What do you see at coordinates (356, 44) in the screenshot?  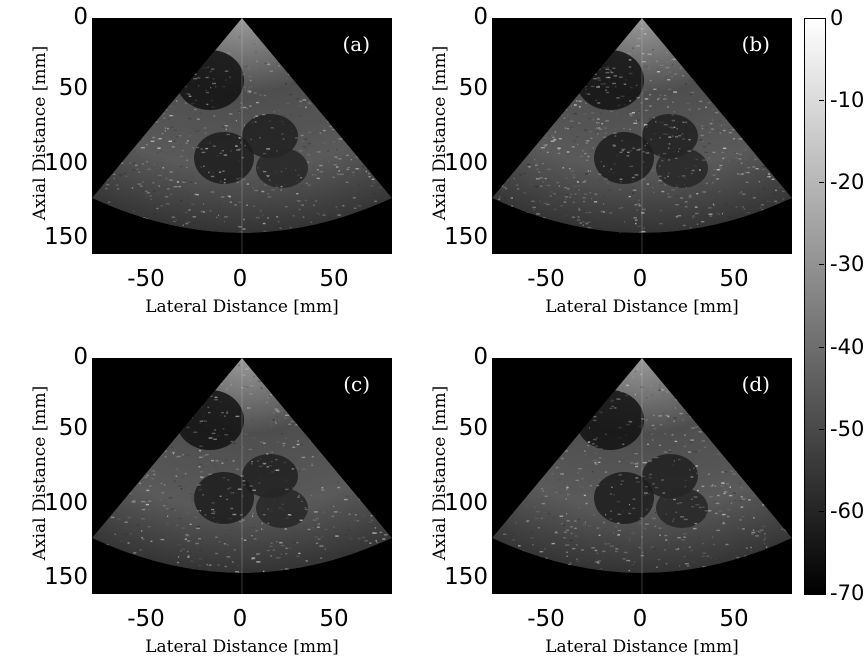 I see `panel-label: (a)` at bounding box center [356, 44].